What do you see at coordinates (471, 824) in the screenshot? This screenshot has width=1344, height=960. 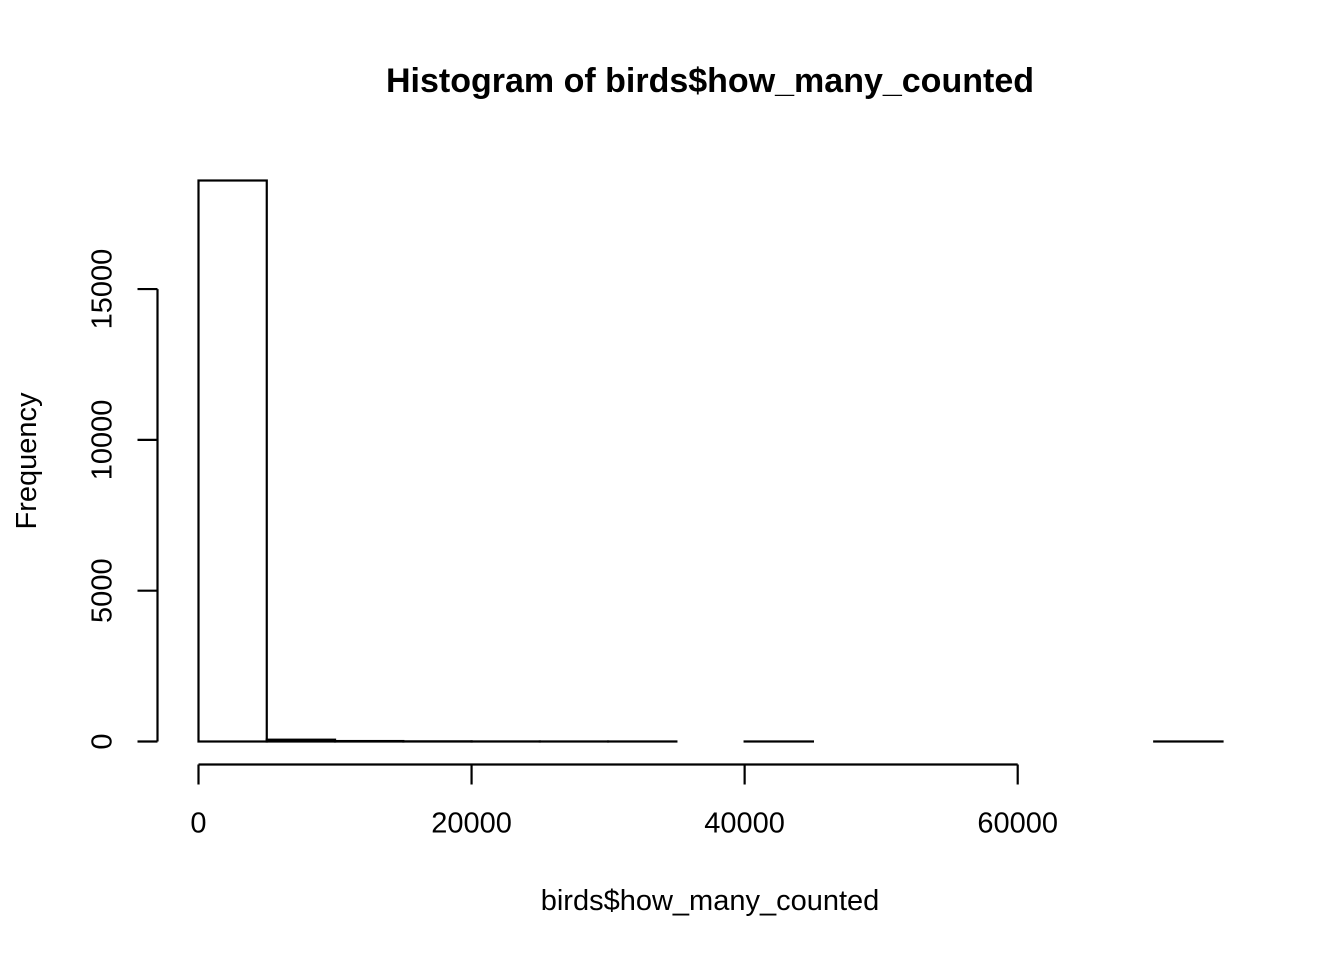 I see `x-tick-label: 20000` at bounding box center [471, 824].